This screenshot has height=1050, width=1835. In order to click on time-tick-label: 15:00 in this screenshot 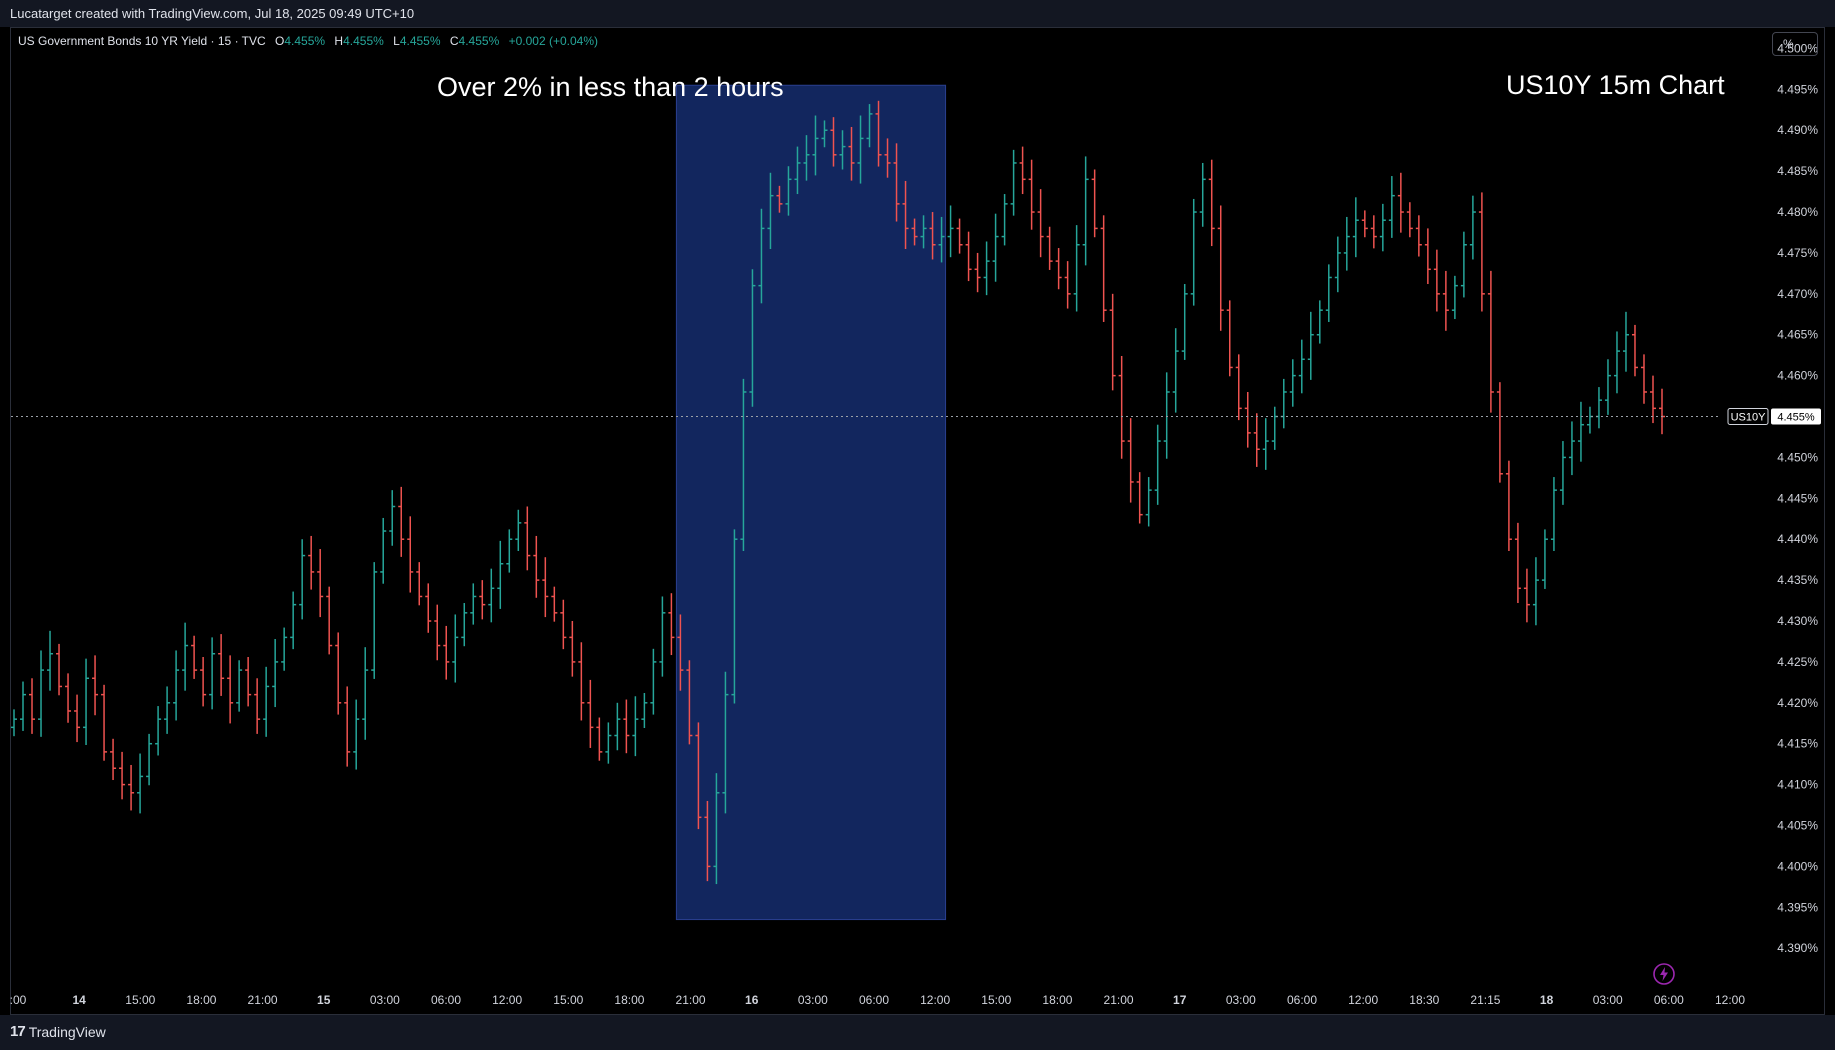, I will do `click(568, 1000)`.